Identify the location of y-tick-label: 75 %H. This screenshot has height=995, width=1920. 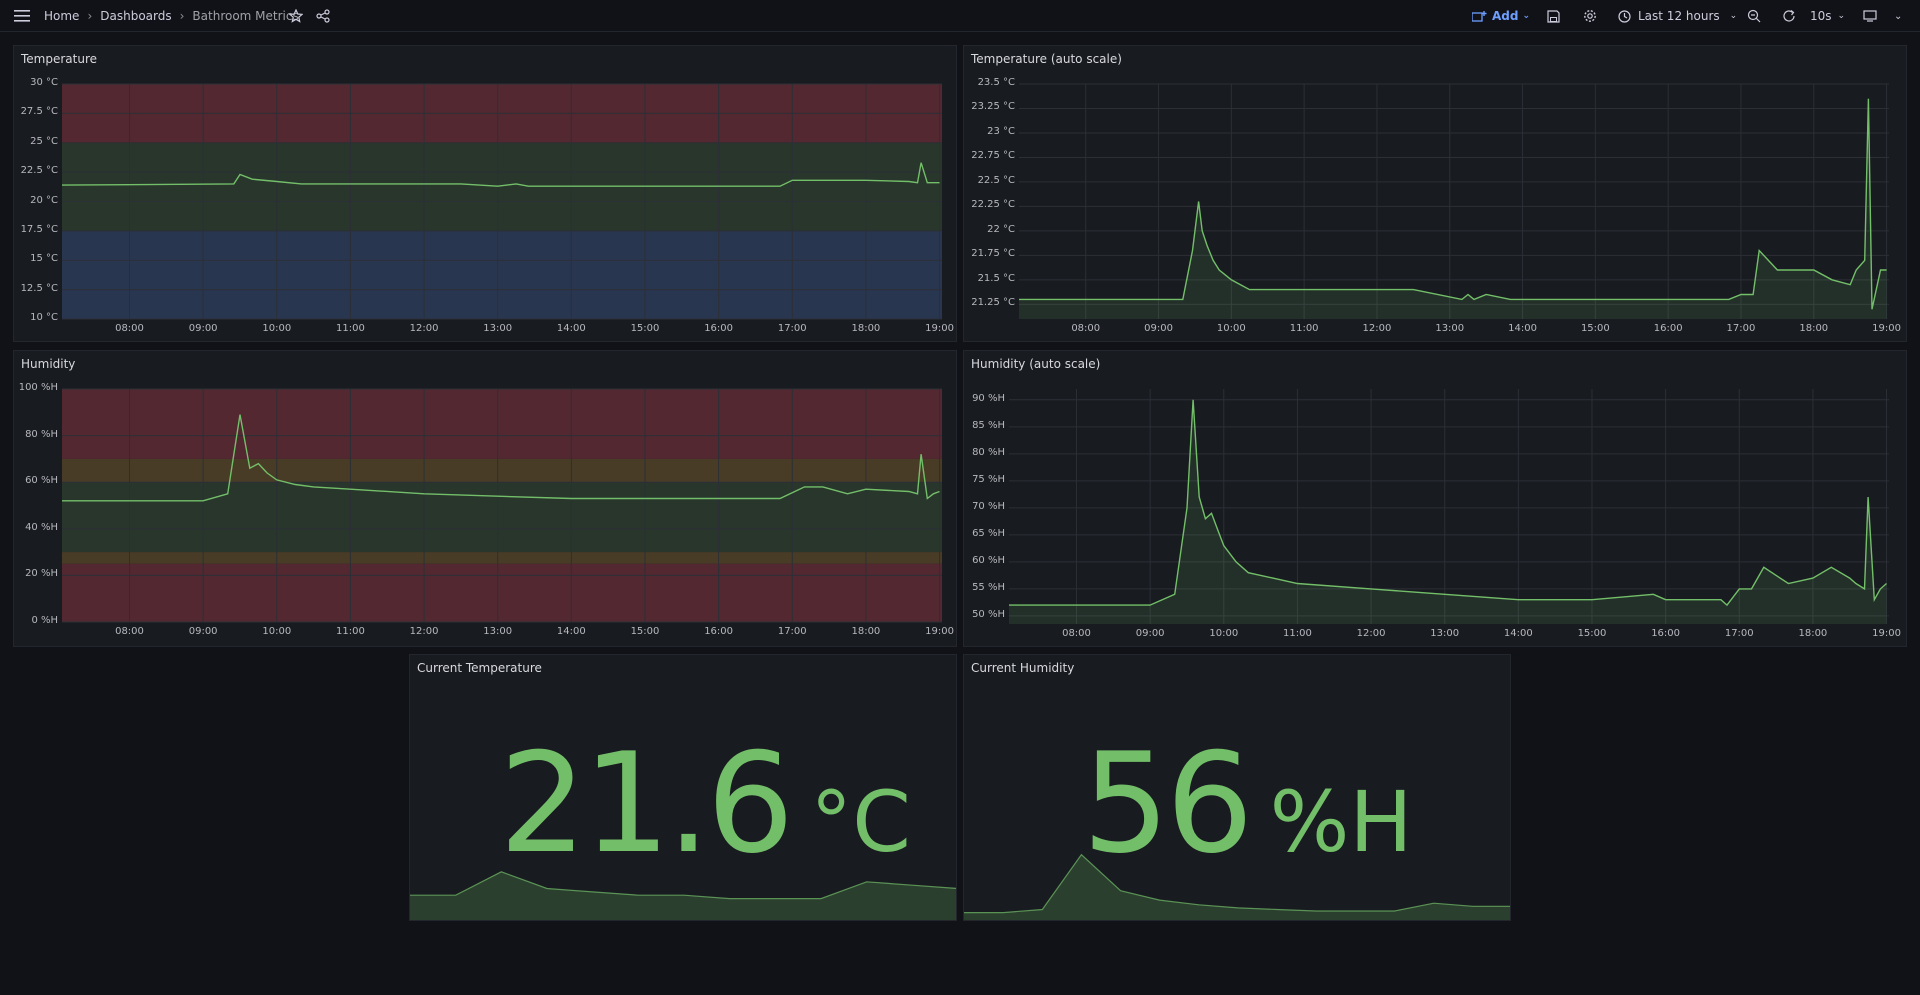
(988, 479).